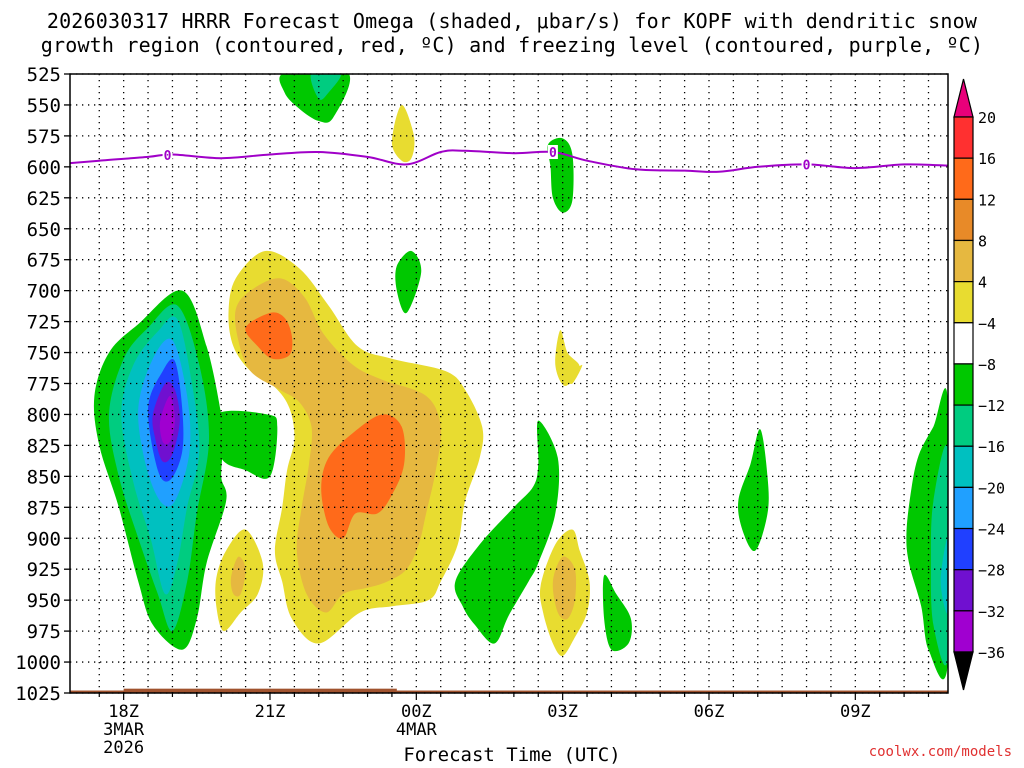 The width and height of the screenshot is (1024, 768). I want to click on colorbar-label-3: 8, so click(982, 241).